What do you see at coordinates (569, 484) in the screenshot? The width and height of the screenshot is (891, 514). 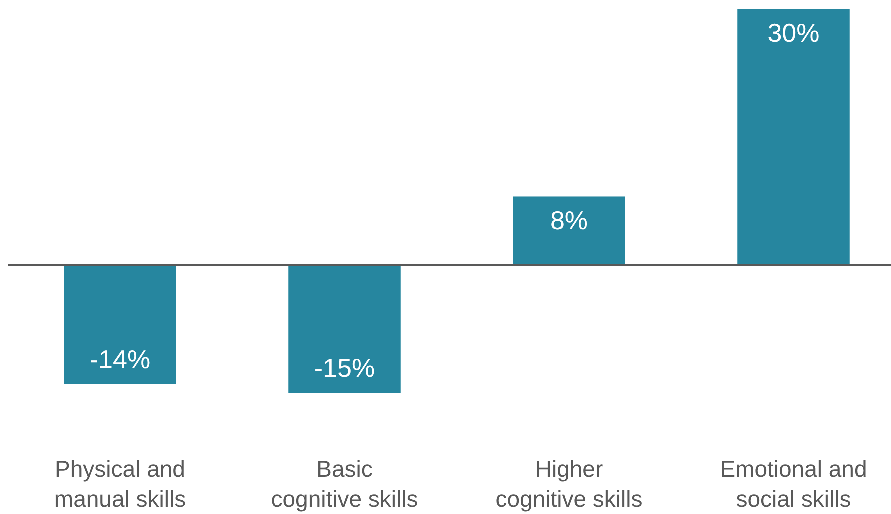 I see `x-tick-label: Higher cognitive skills` at bounding box center [569, 484].